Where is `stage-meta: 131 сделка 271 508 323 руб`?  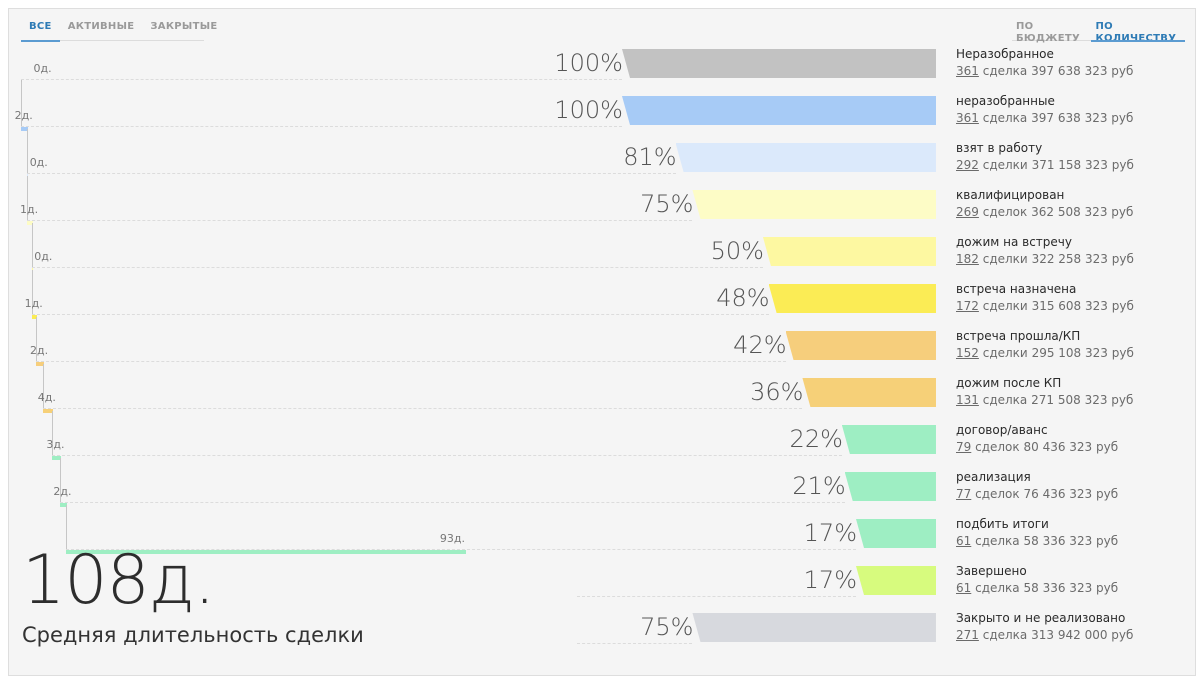
stage-meta: 131 сделка 271 508 323 руб is located at coordinates (1044, 400).